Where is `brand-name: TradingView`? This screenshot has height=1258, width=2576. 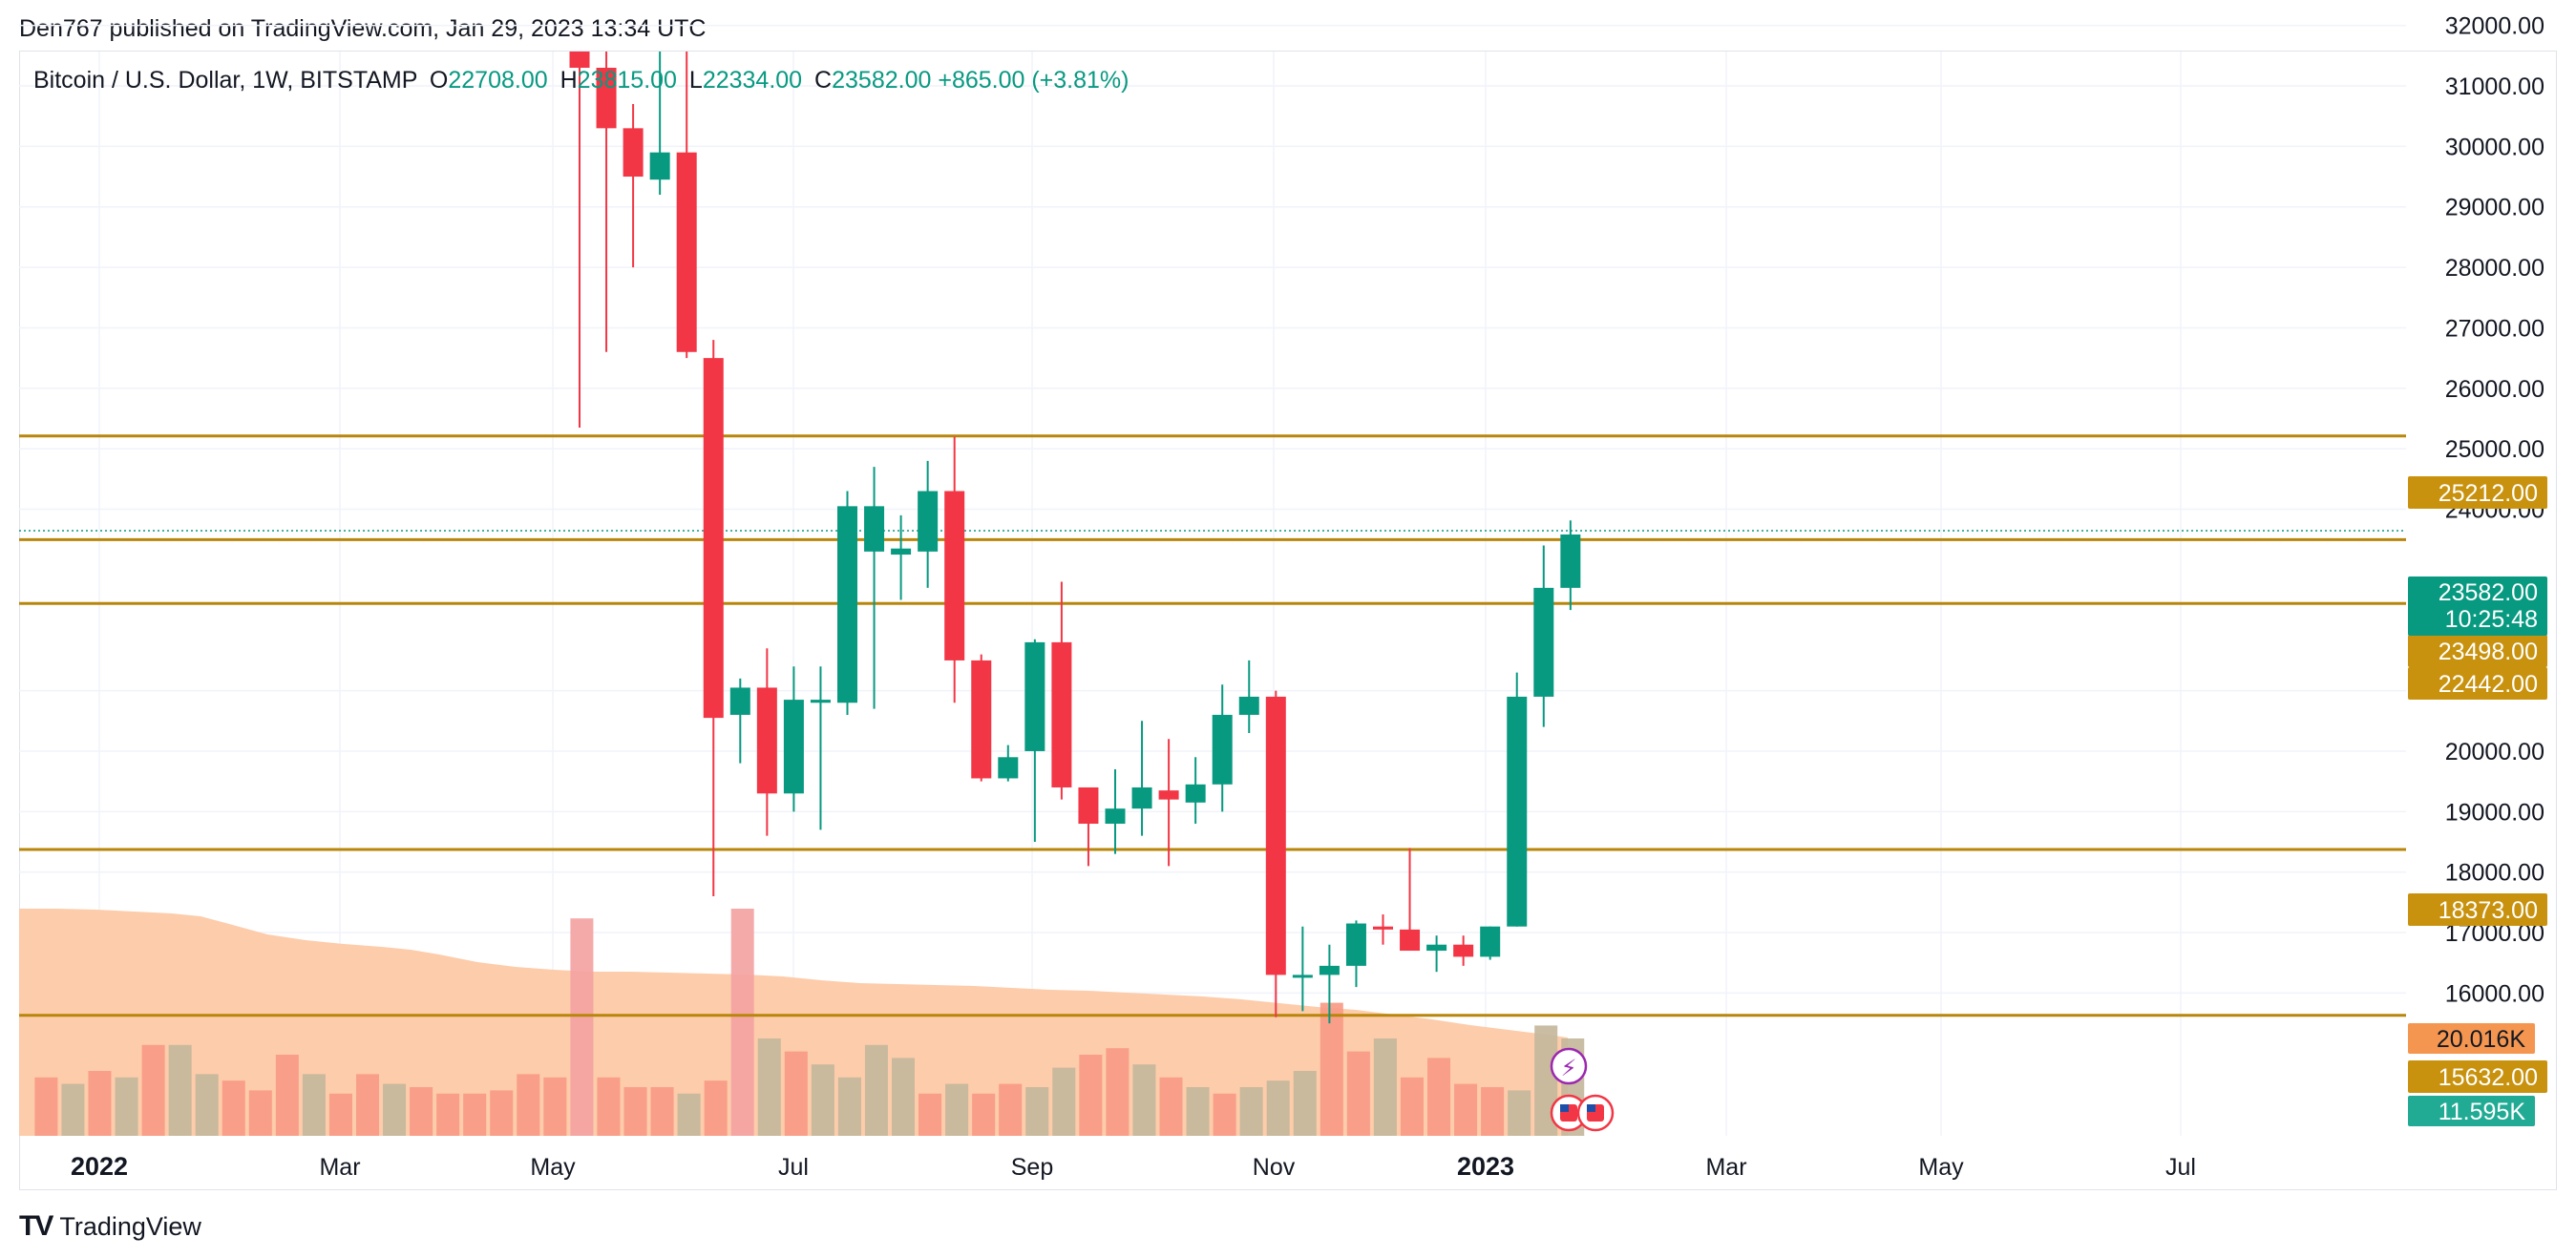
brand-name: TradingView is located at coordinates (130, 1226).